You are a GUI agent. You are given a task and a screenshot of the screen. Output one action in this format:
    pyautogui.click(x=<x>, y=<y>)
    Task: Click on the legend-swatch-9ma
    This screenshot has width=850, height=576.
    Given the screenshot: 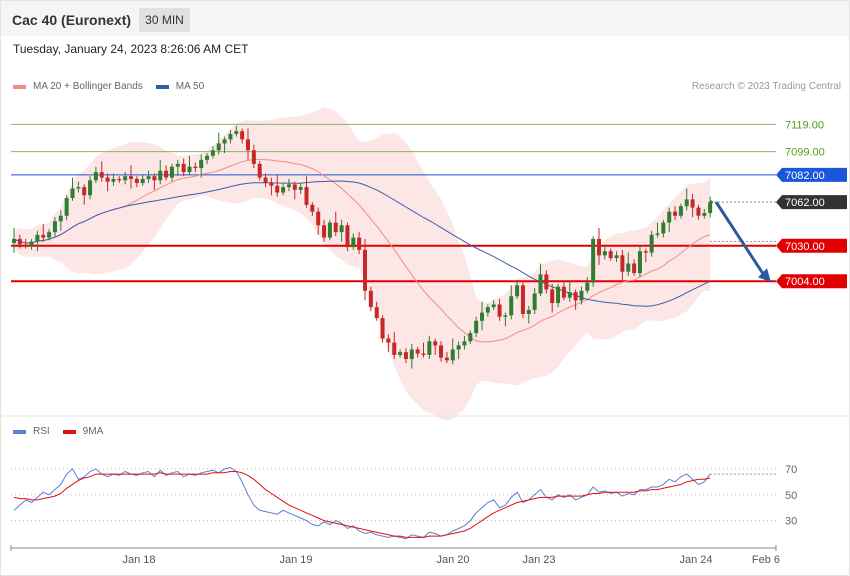 What is the action you would take?
    pyautogui.click(x=69, y=431)
    